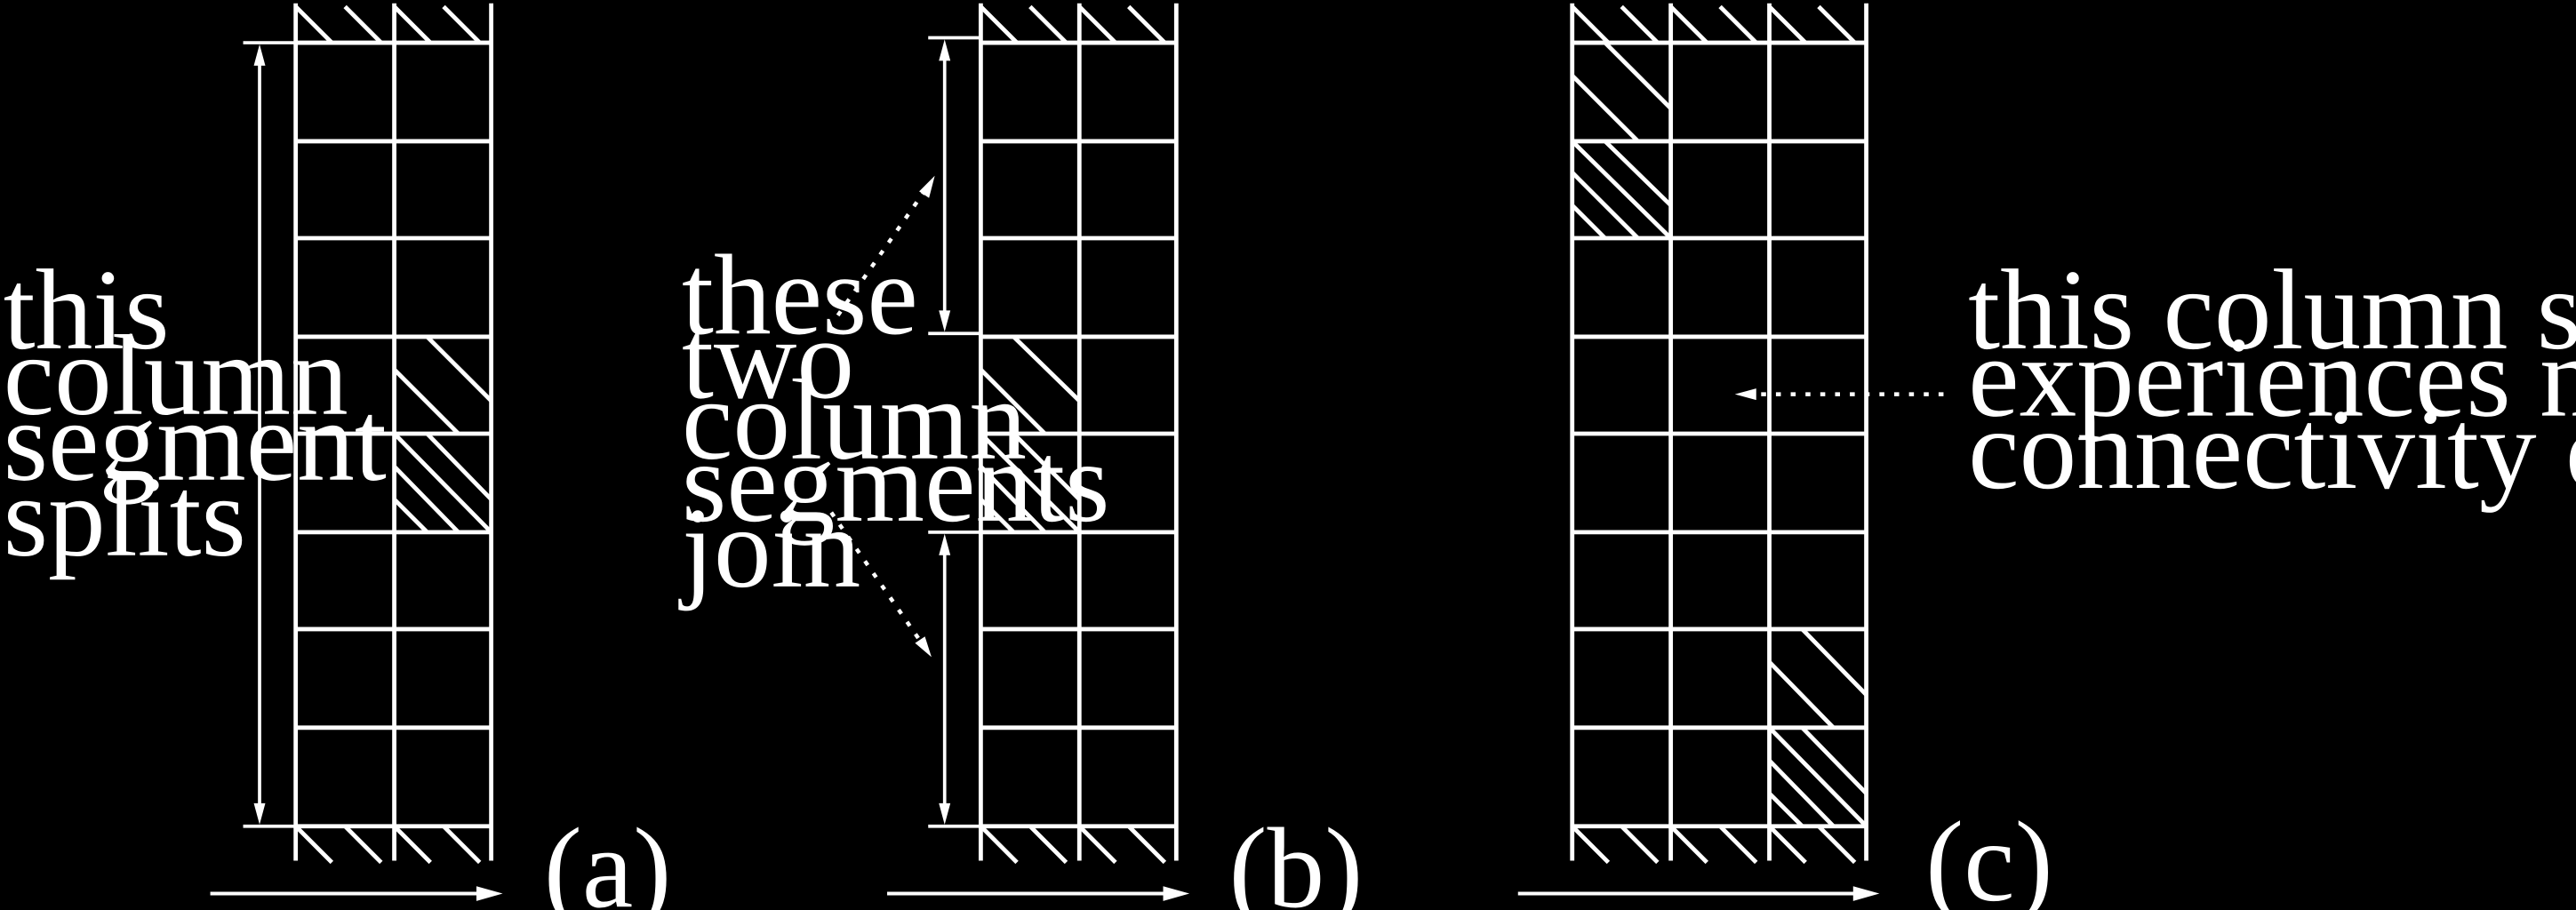 The height and width of the screenshot is (910, 2576). What do you see at coordinates (356, 893) in the screenshot?
I see `panel-a-direction-arrow` at bounding box center [356, 893].